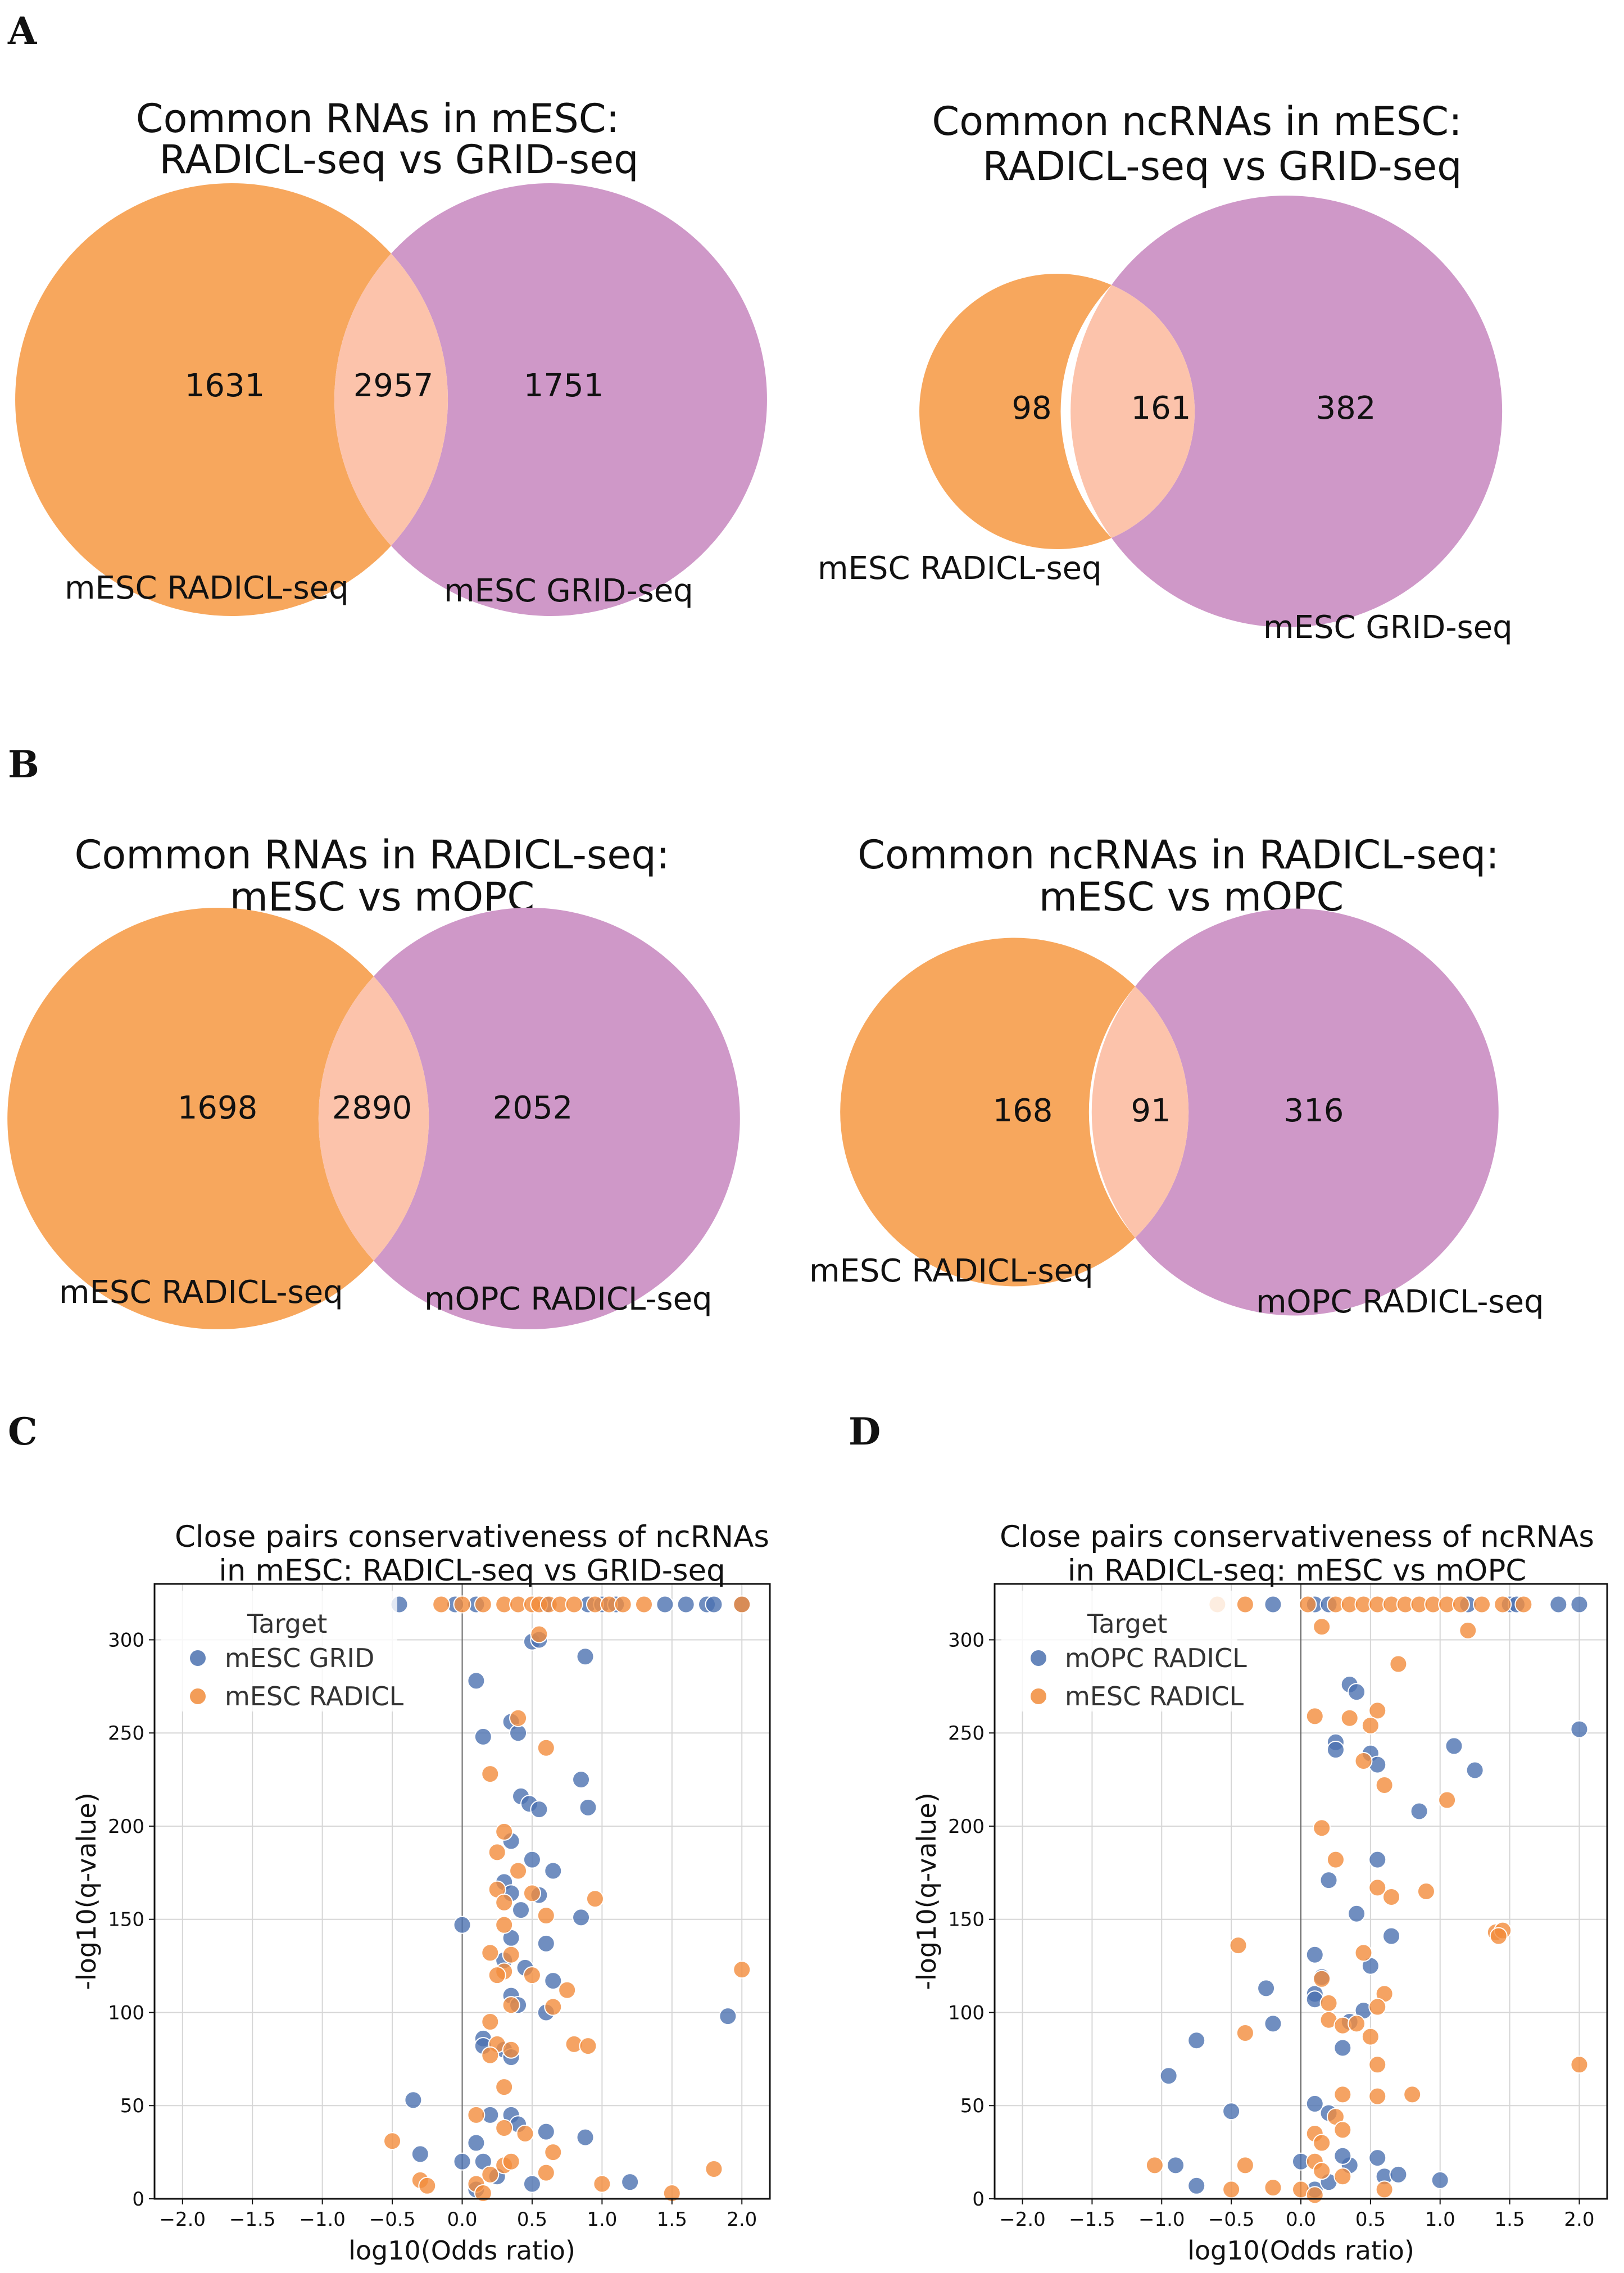  I want to click on venn-a1-only-a: 1631, so click(225, 386).